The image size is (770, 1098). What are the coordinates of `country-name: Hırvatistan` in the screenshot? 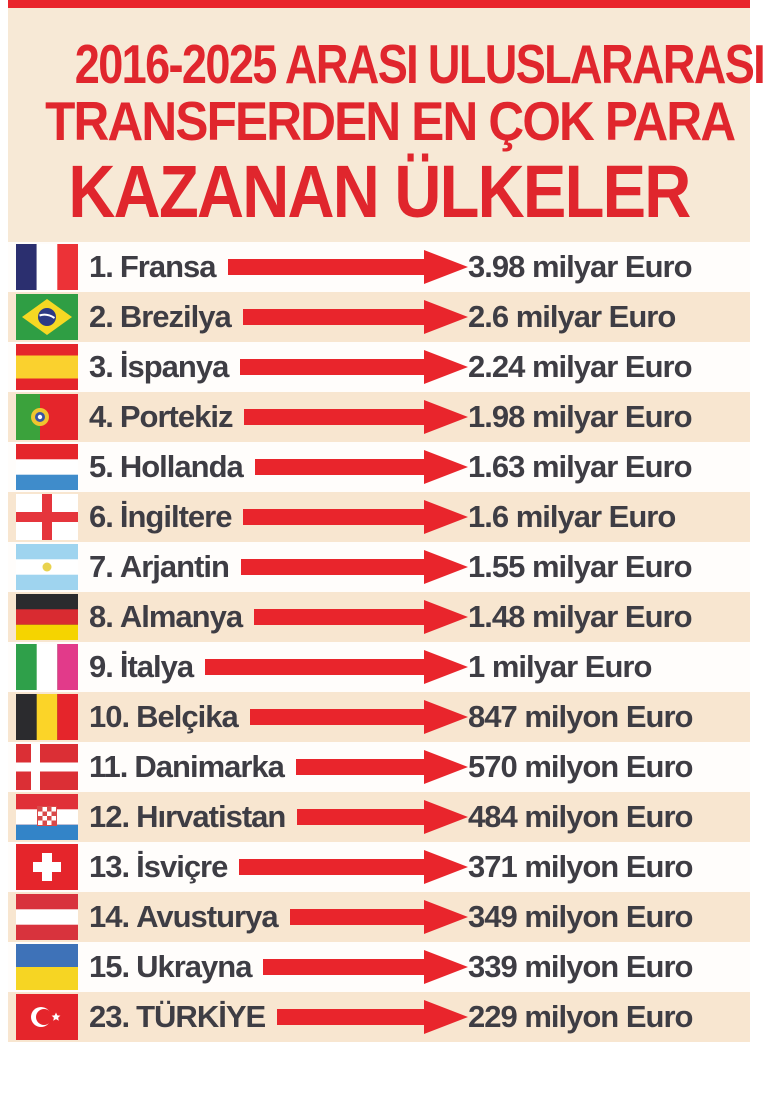 It's located at (211, 816).